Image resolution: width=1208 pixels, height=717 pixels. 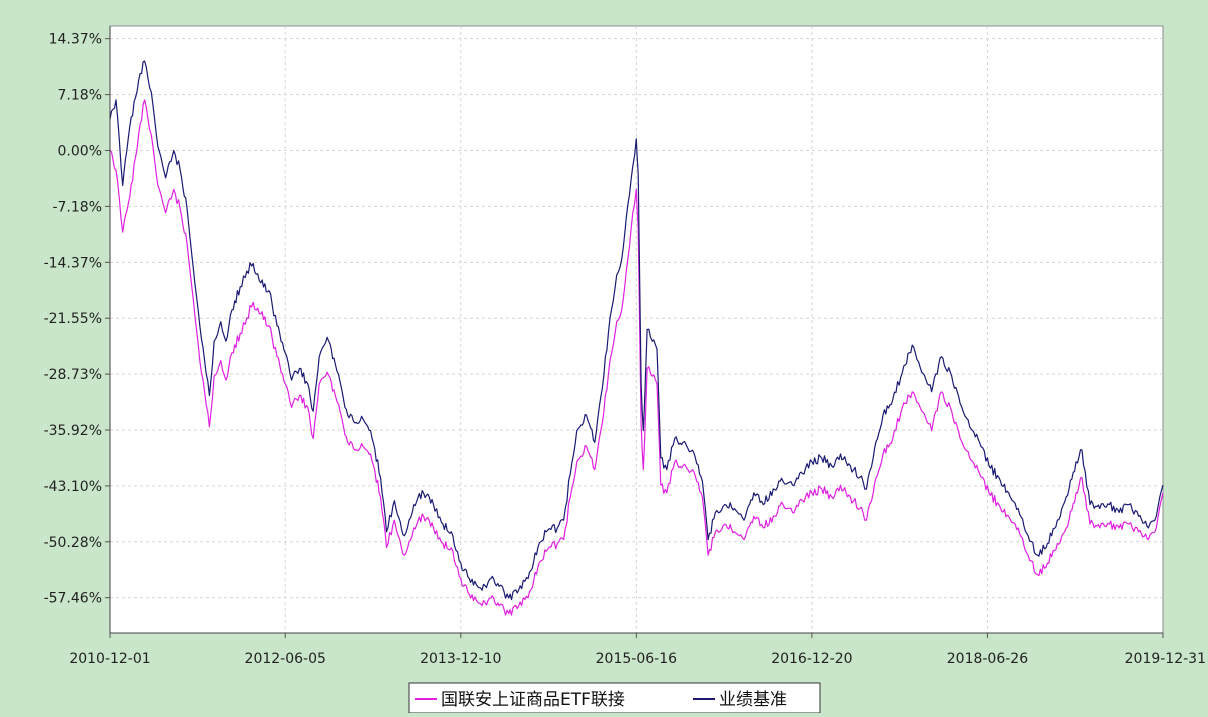 What do you see at coordinates (73, 375) in the screenshot?
I see `y-tick-label: -28.73%` at bounding box center [73, 375].